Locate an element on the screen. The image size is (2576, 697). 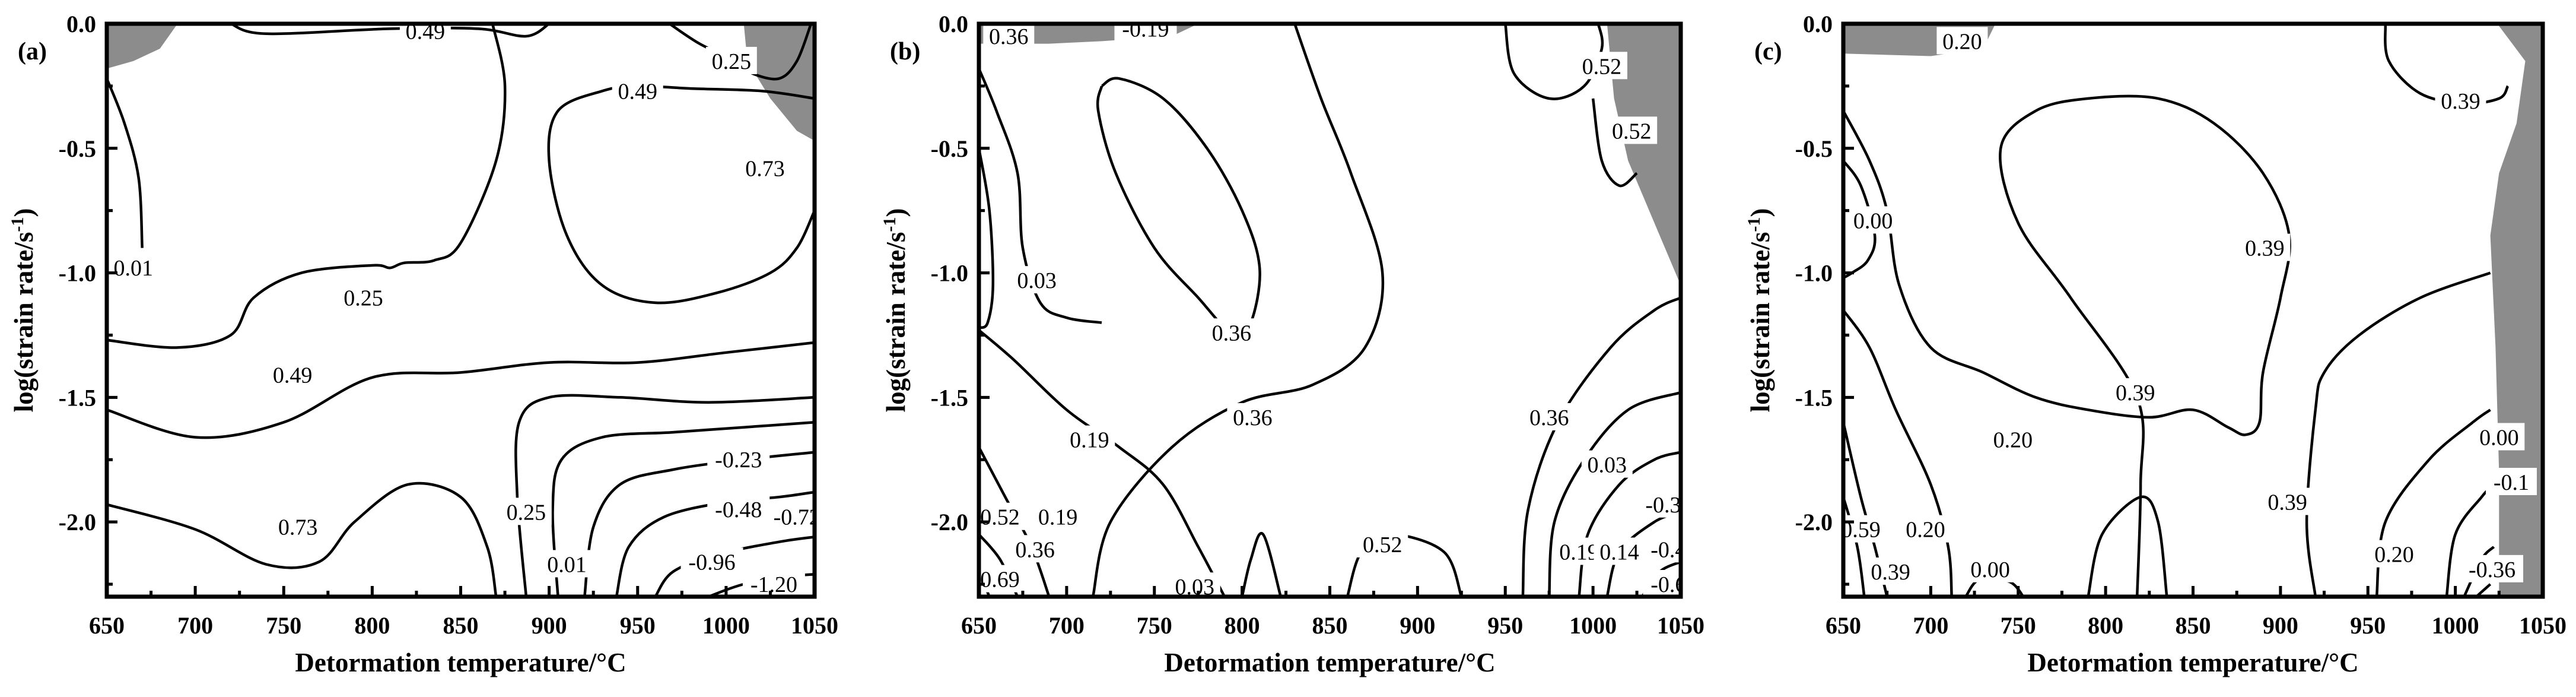
contour-label: -0.23 is located at coordinates (738, 460).